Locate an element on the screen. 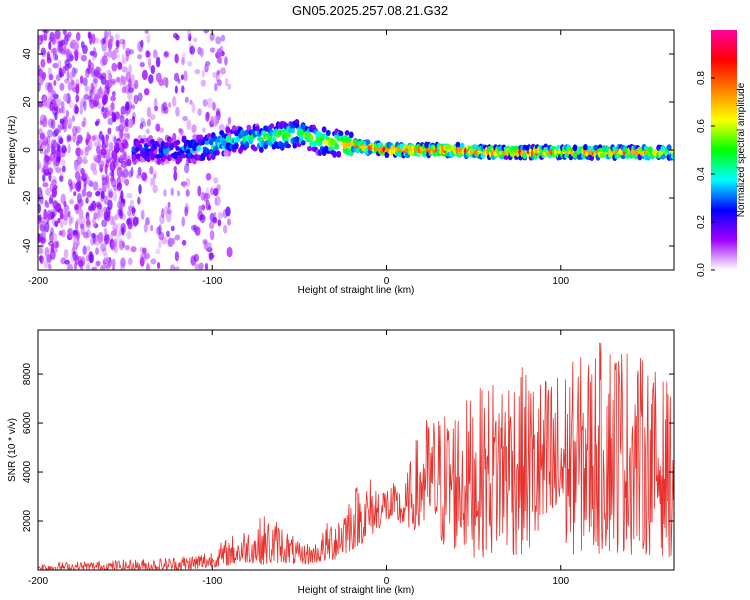  x-tick-label: -100 is located at coordinates (212, 281).